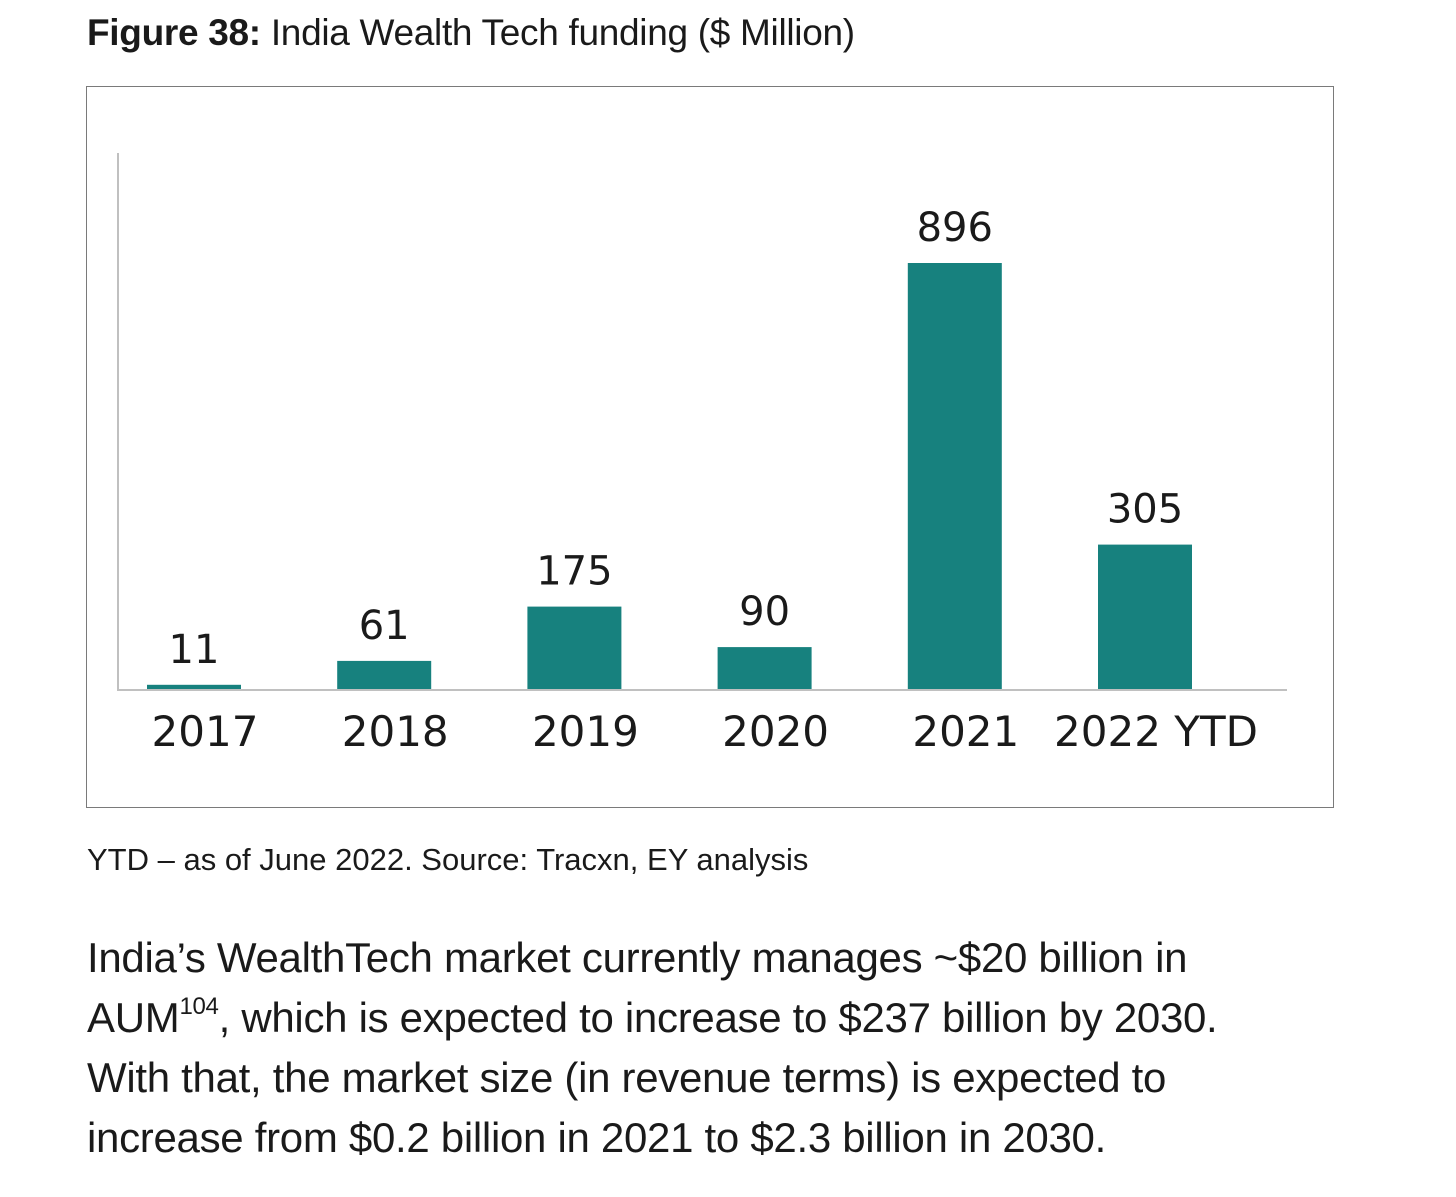  Describe the element at coordinates (205, 731) in the screenshot. I see `x-tick-2017: 2017` at that location.